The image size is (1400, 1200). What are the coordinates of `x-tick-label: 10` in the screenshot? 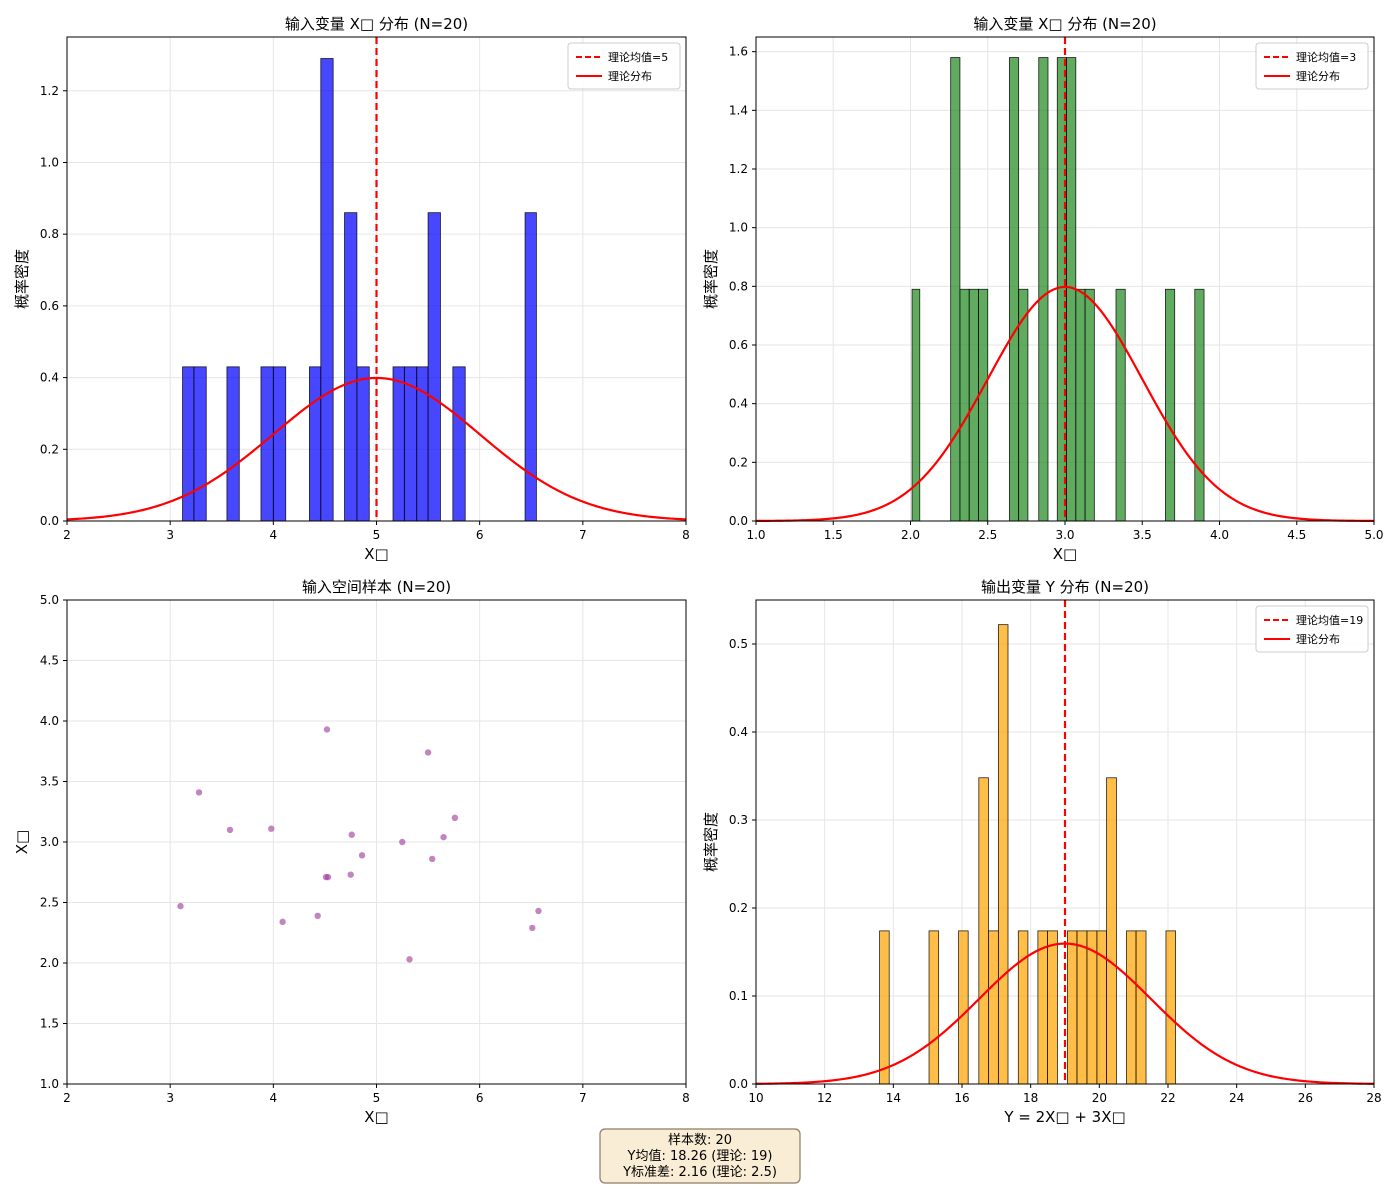 It's located at (755, 1098).